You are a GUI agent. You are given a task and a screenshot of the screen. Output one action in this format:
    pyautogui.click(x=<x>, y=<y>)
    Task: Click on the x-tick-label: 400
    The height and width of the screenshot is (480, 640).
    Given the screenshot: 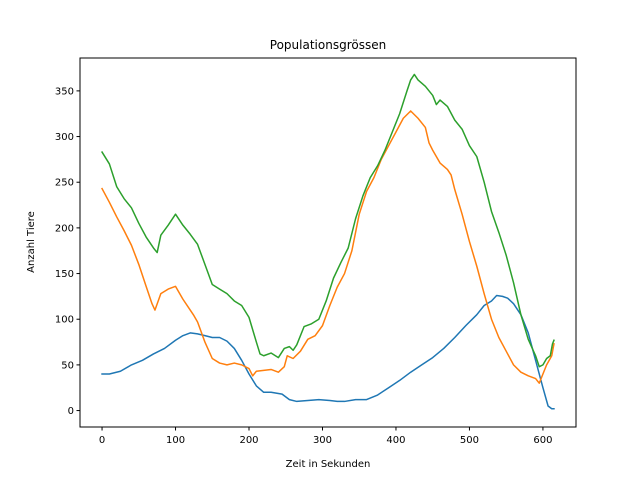 What is the action you would take?
    pyautogui.click(x=395, y=440)
    